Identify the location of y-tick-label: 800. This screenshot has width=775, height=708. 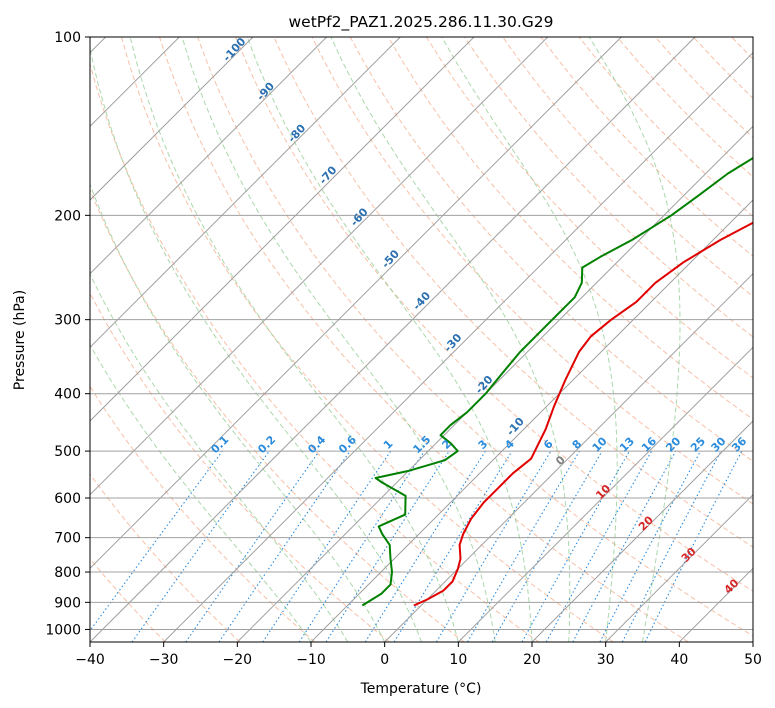
(67, 573).